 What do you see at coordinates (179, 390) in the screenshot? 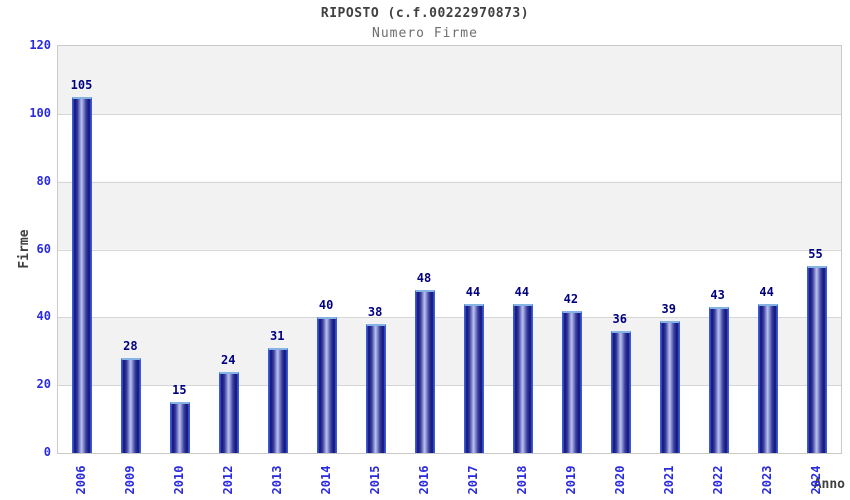
I see `bar-value-2010: 15` at bounding box center [179, 390].